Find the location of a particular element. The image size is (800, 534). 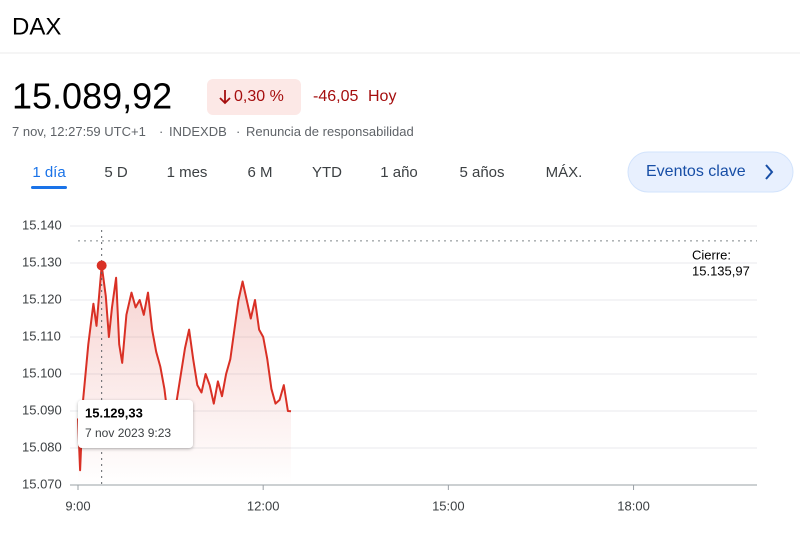

timestamp: 7 nov, 12:27:59 UTC+1 is located at coordinates (79, 131).